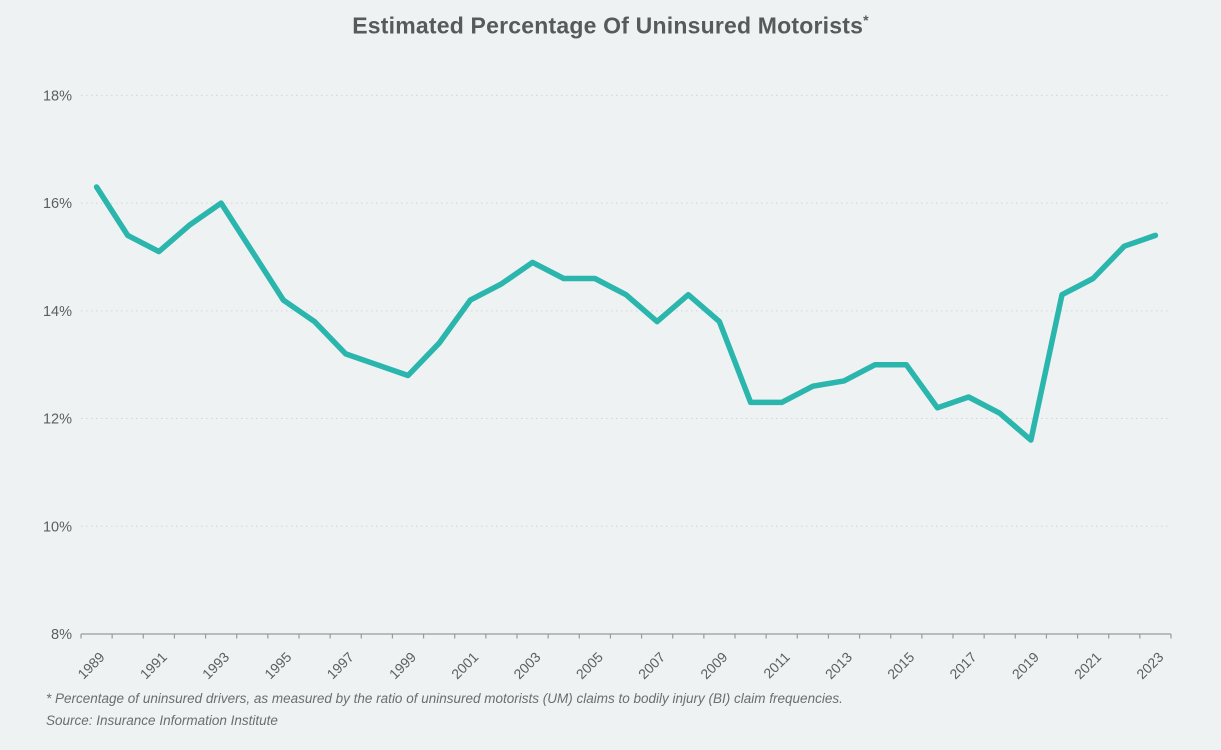  Describe the element at coordinates (776, 665) in the screenshot. I see `x-tick-label: 2011` at that location.